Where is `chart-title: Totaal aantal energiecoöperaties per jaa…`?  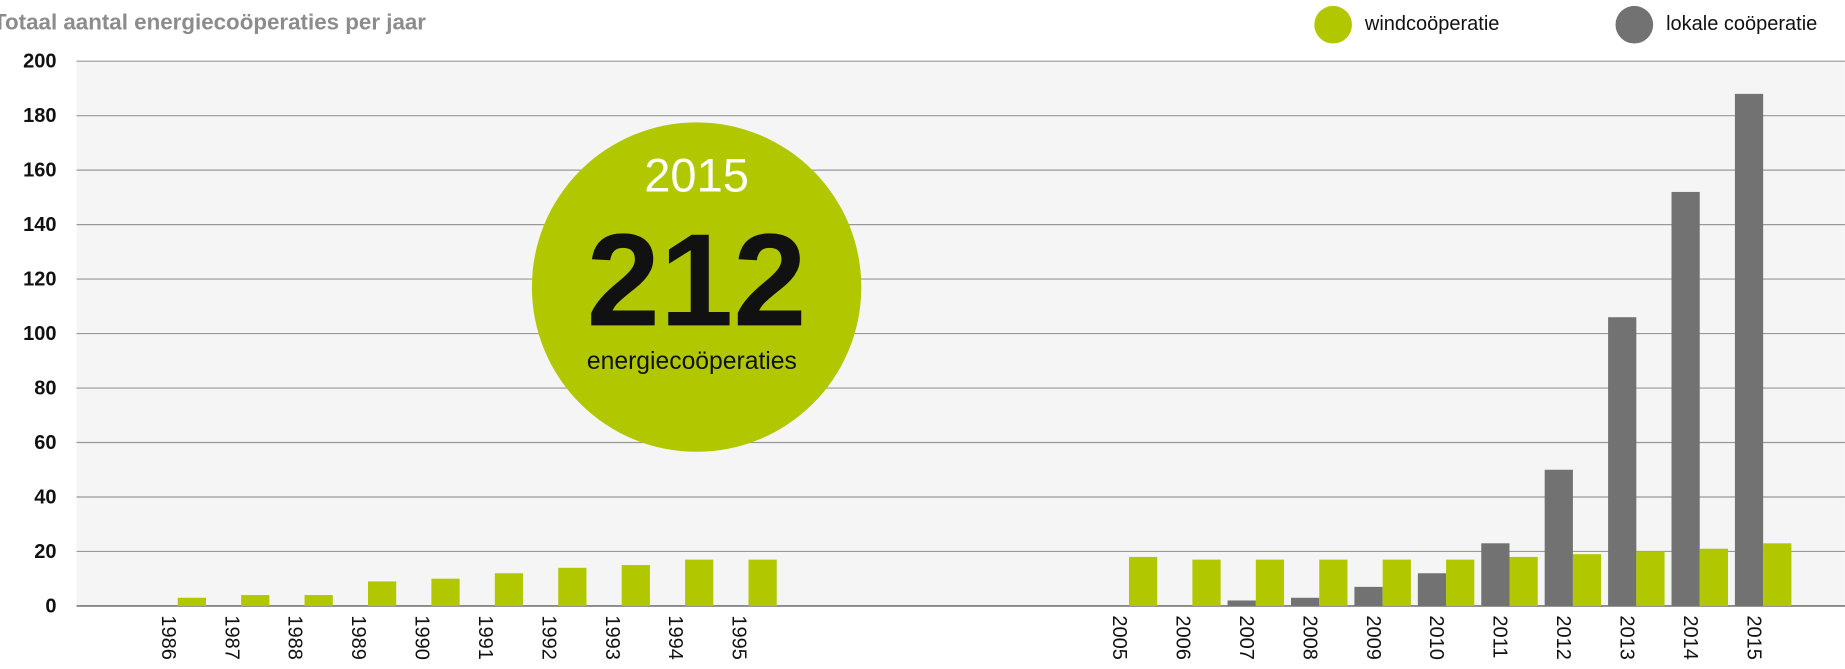
chart-title: Totaal aantal energiecoöperaties per jaa… is located at coordinates (213, 21).